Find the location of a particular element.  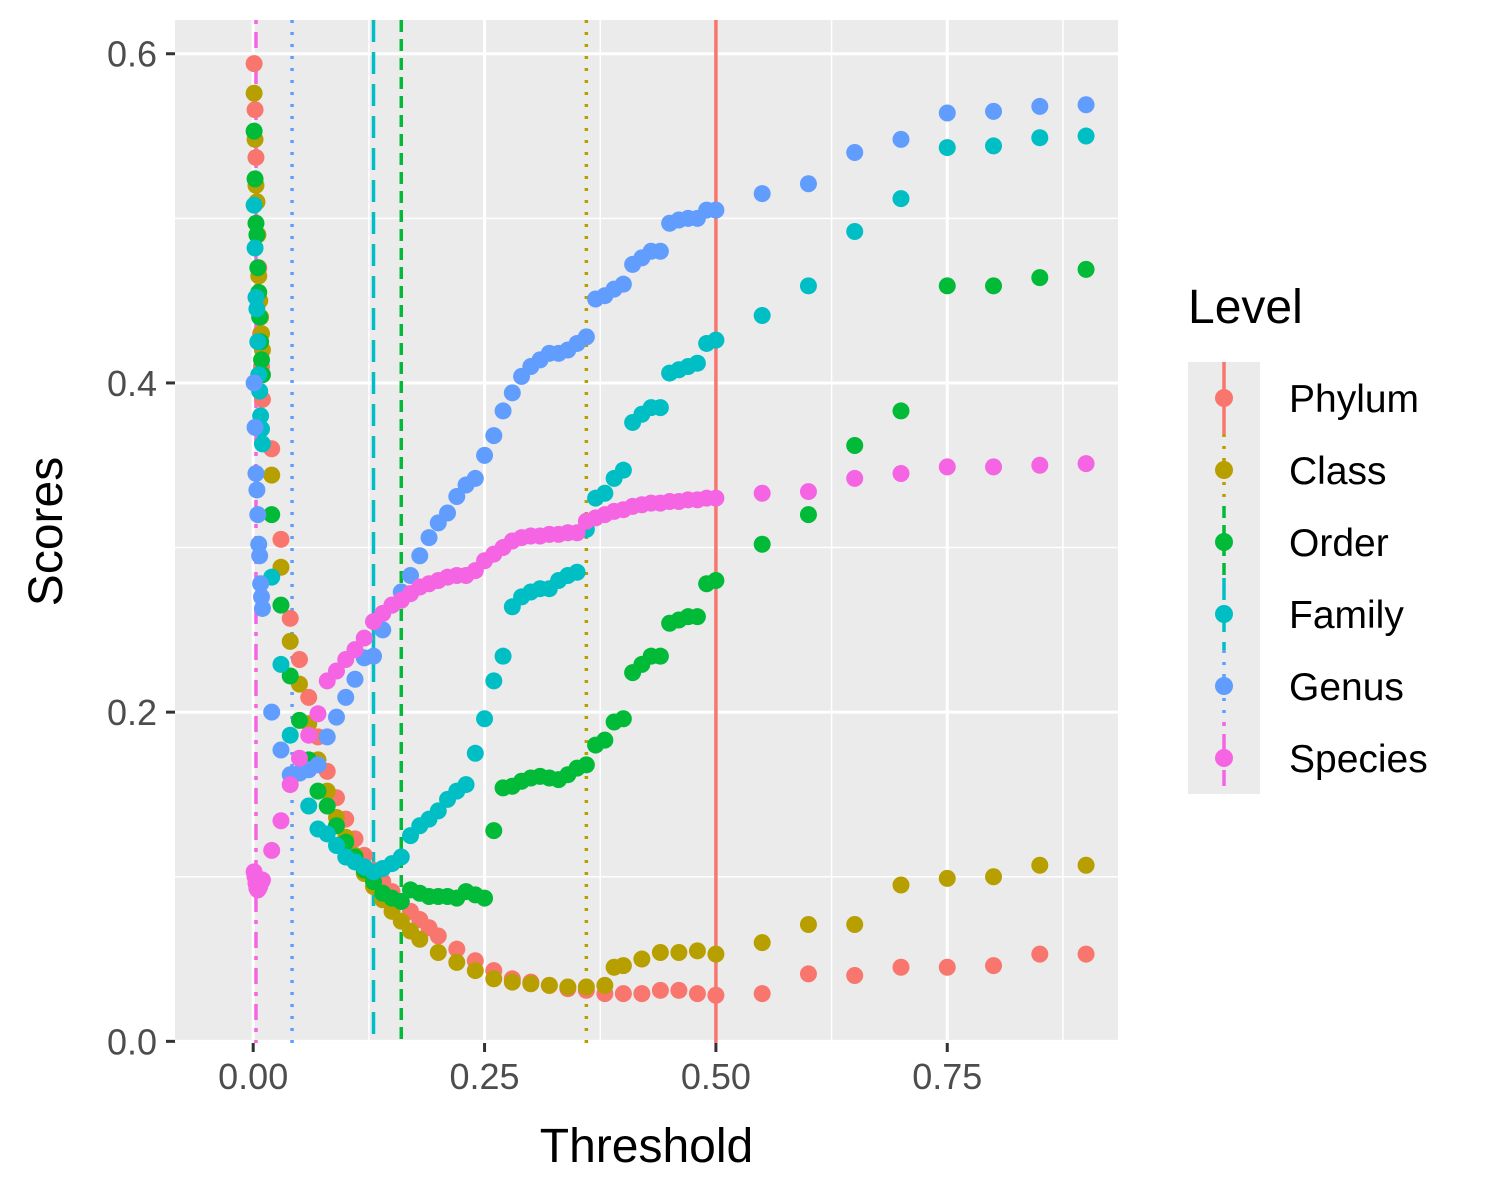

legend-label: Family is located at coordinates (1346, 615).